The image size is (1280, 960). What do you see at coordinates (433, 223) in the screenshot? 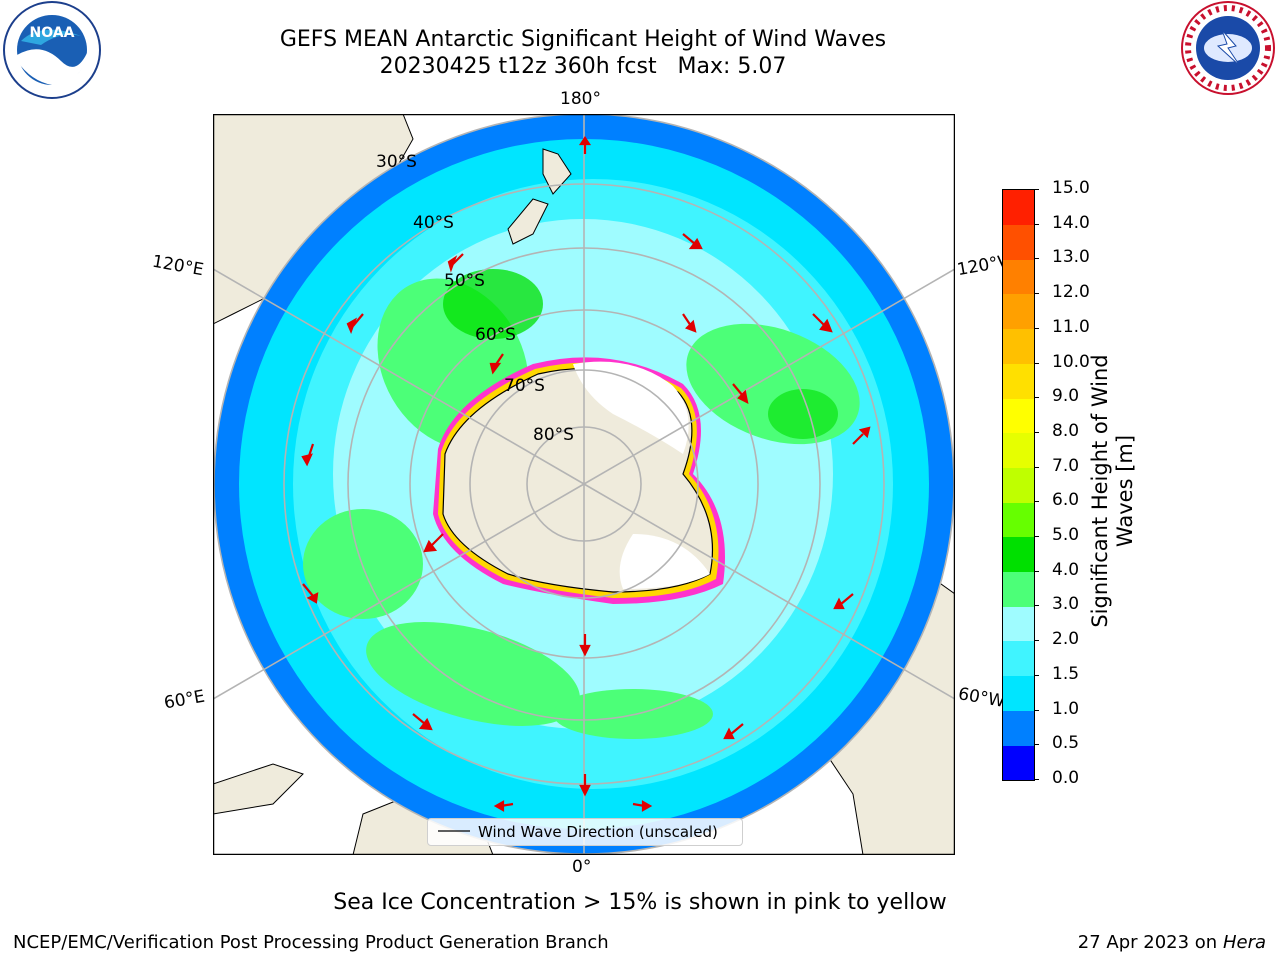
I see `lat-label-40s: 40°S` at bounding box center [433, 223].